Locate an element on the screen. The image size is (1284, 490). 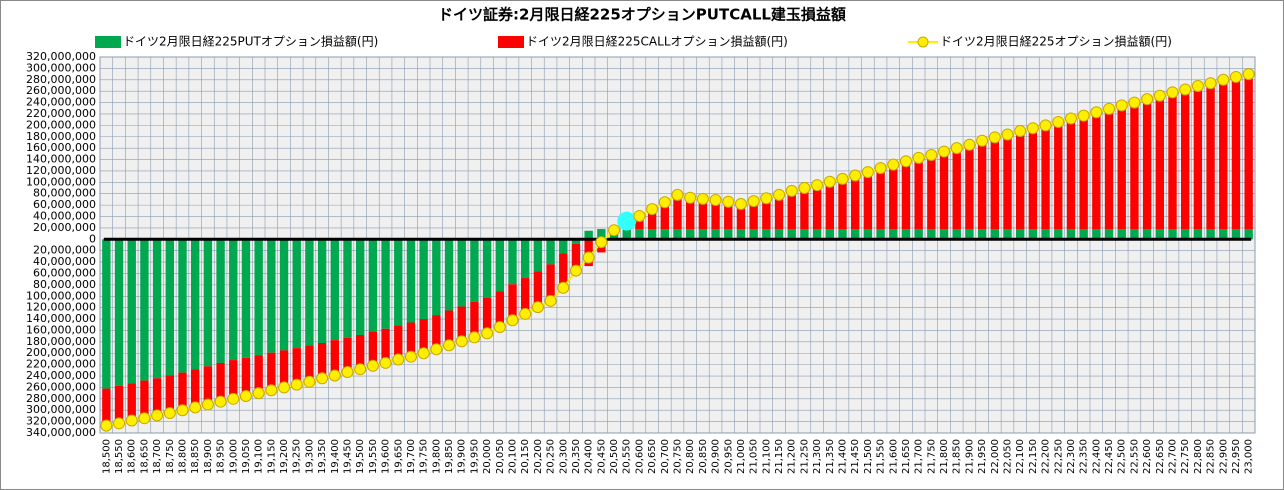
y-tick-label: 20,000,000 is located at coordinates (64, 250).